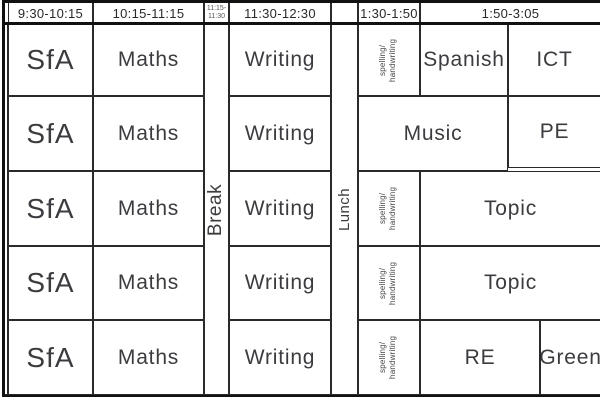  Describe the element at coordinates (301, 23) in the screenshot. I see `header-bottom-border` at that location.